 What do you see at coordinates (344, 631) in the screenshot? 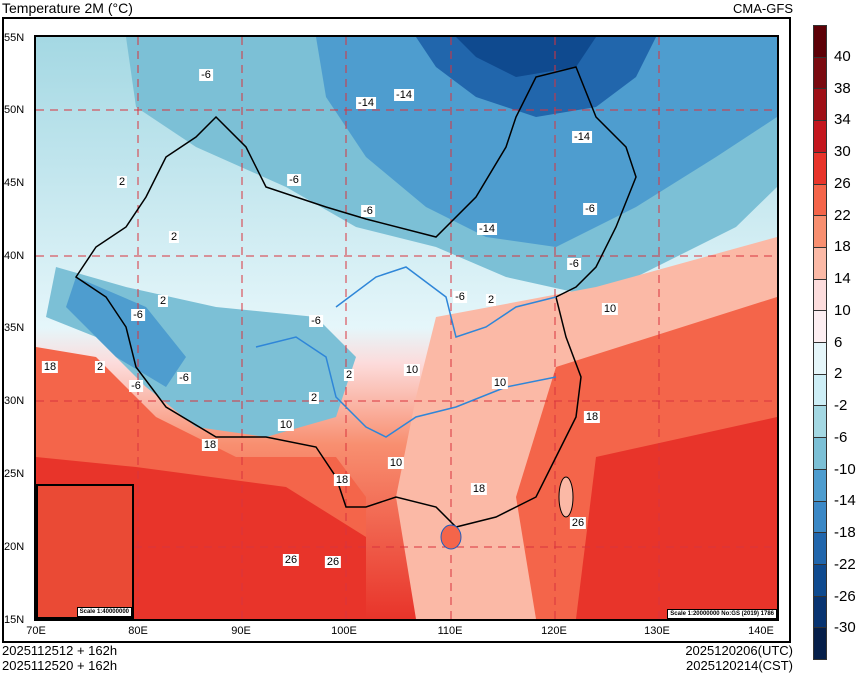
I see `lon-label: 100E` at bounding box center [344, 631].